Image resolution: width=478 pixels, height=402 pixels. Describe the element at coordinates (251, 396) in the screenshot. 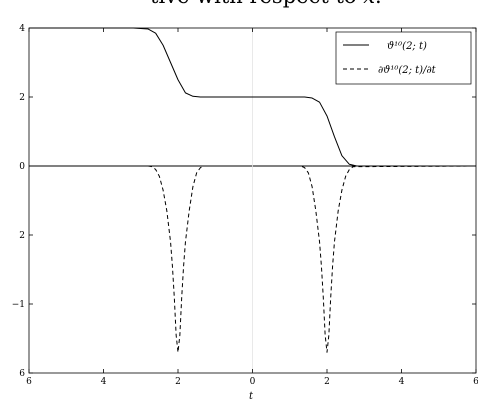

I see `x-axis-label: t` at that location.